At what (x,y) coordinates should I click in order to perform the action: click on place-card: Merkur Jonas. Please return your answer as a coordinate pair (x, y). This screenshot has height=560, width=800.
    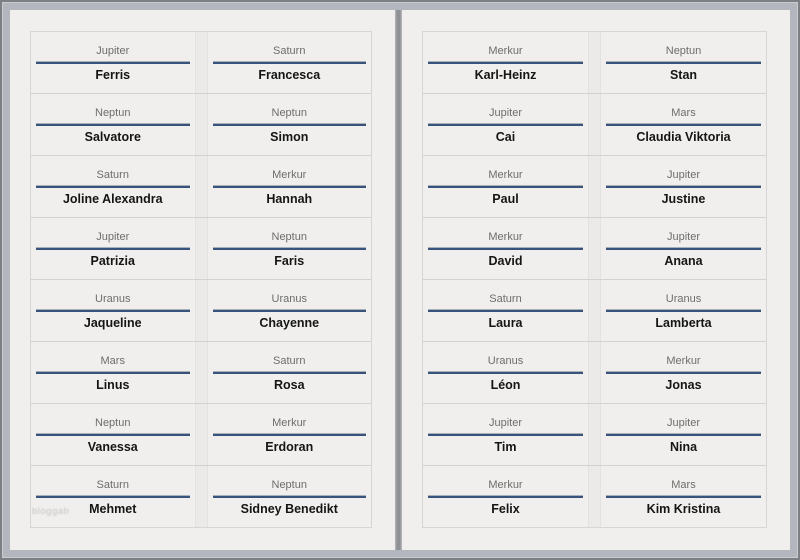
    Looking at the image, I should click on (683, 372).